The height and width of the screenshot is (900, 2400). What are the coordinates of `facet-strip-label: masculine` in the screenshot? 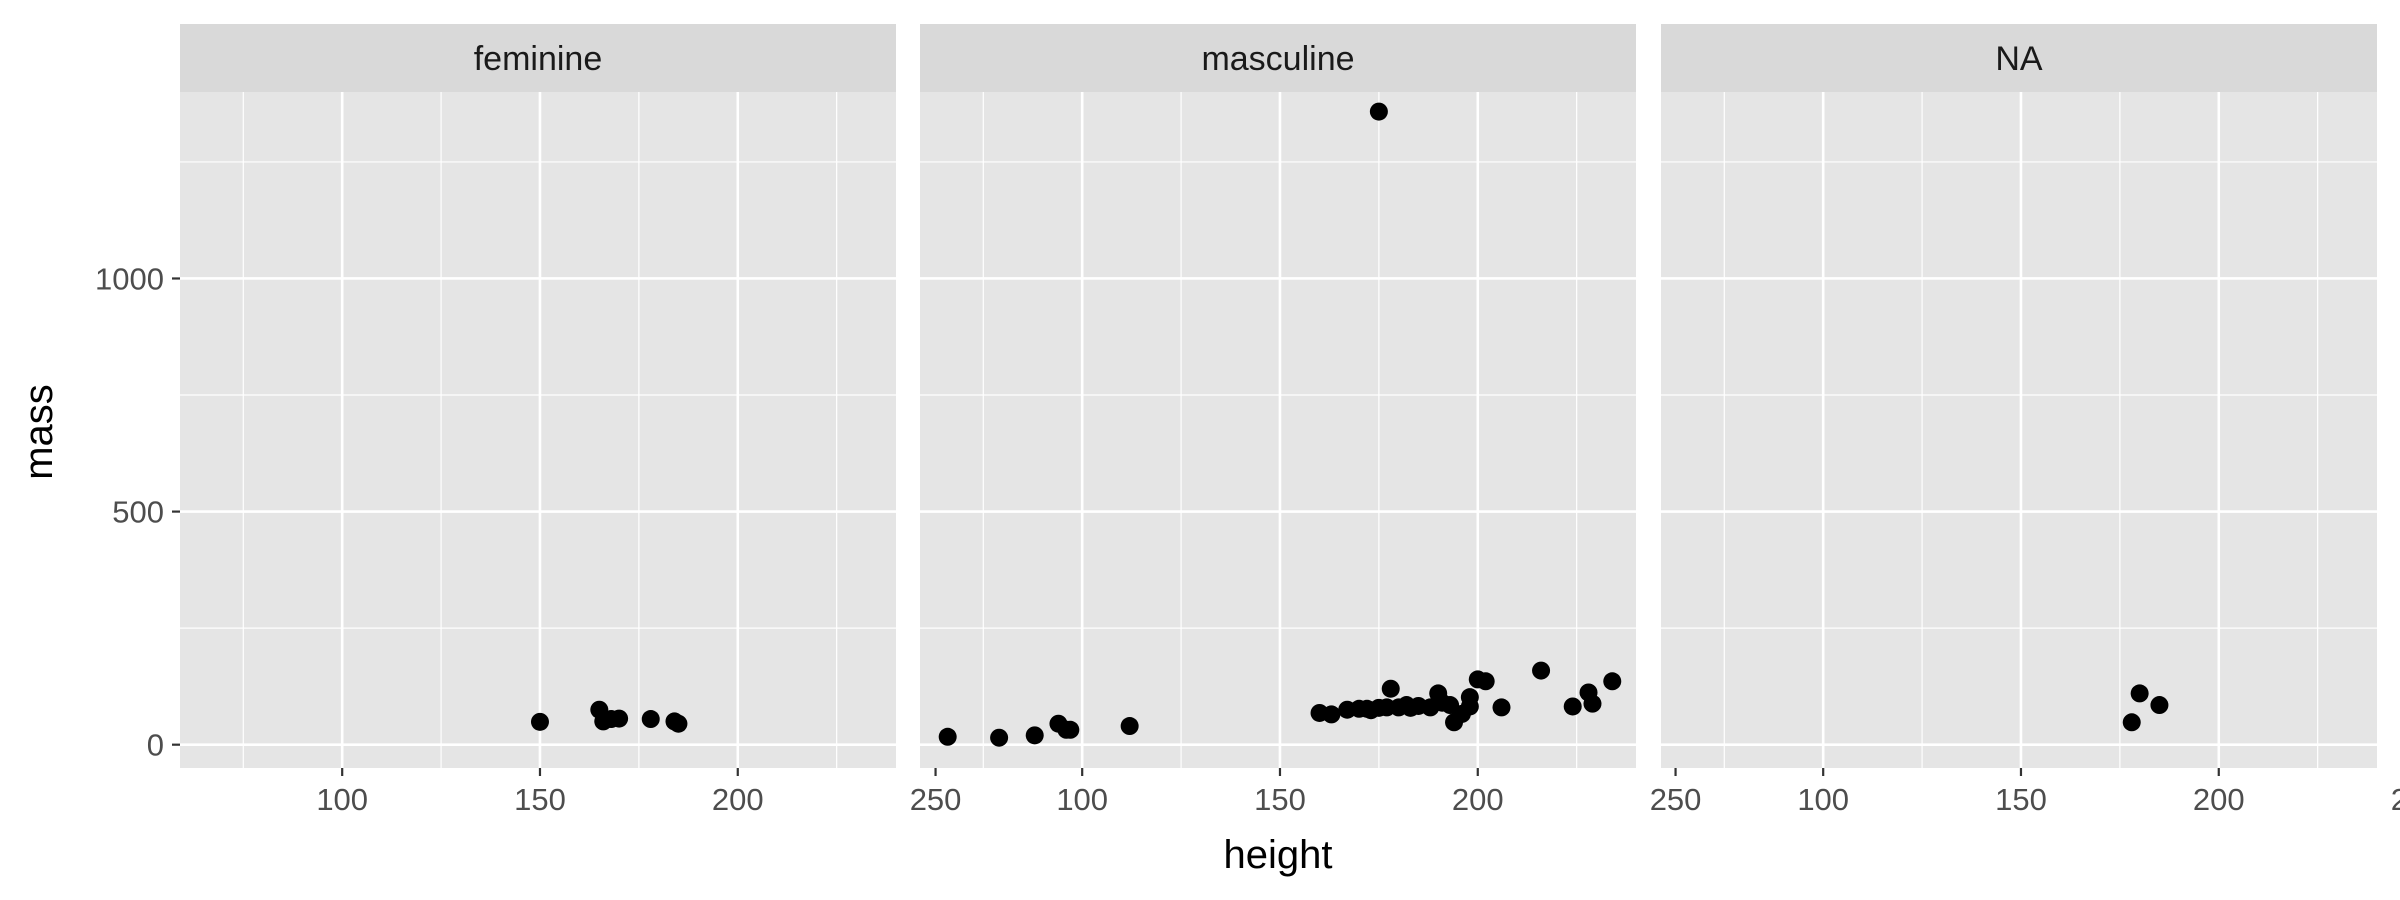 It's located at (1277, 59).